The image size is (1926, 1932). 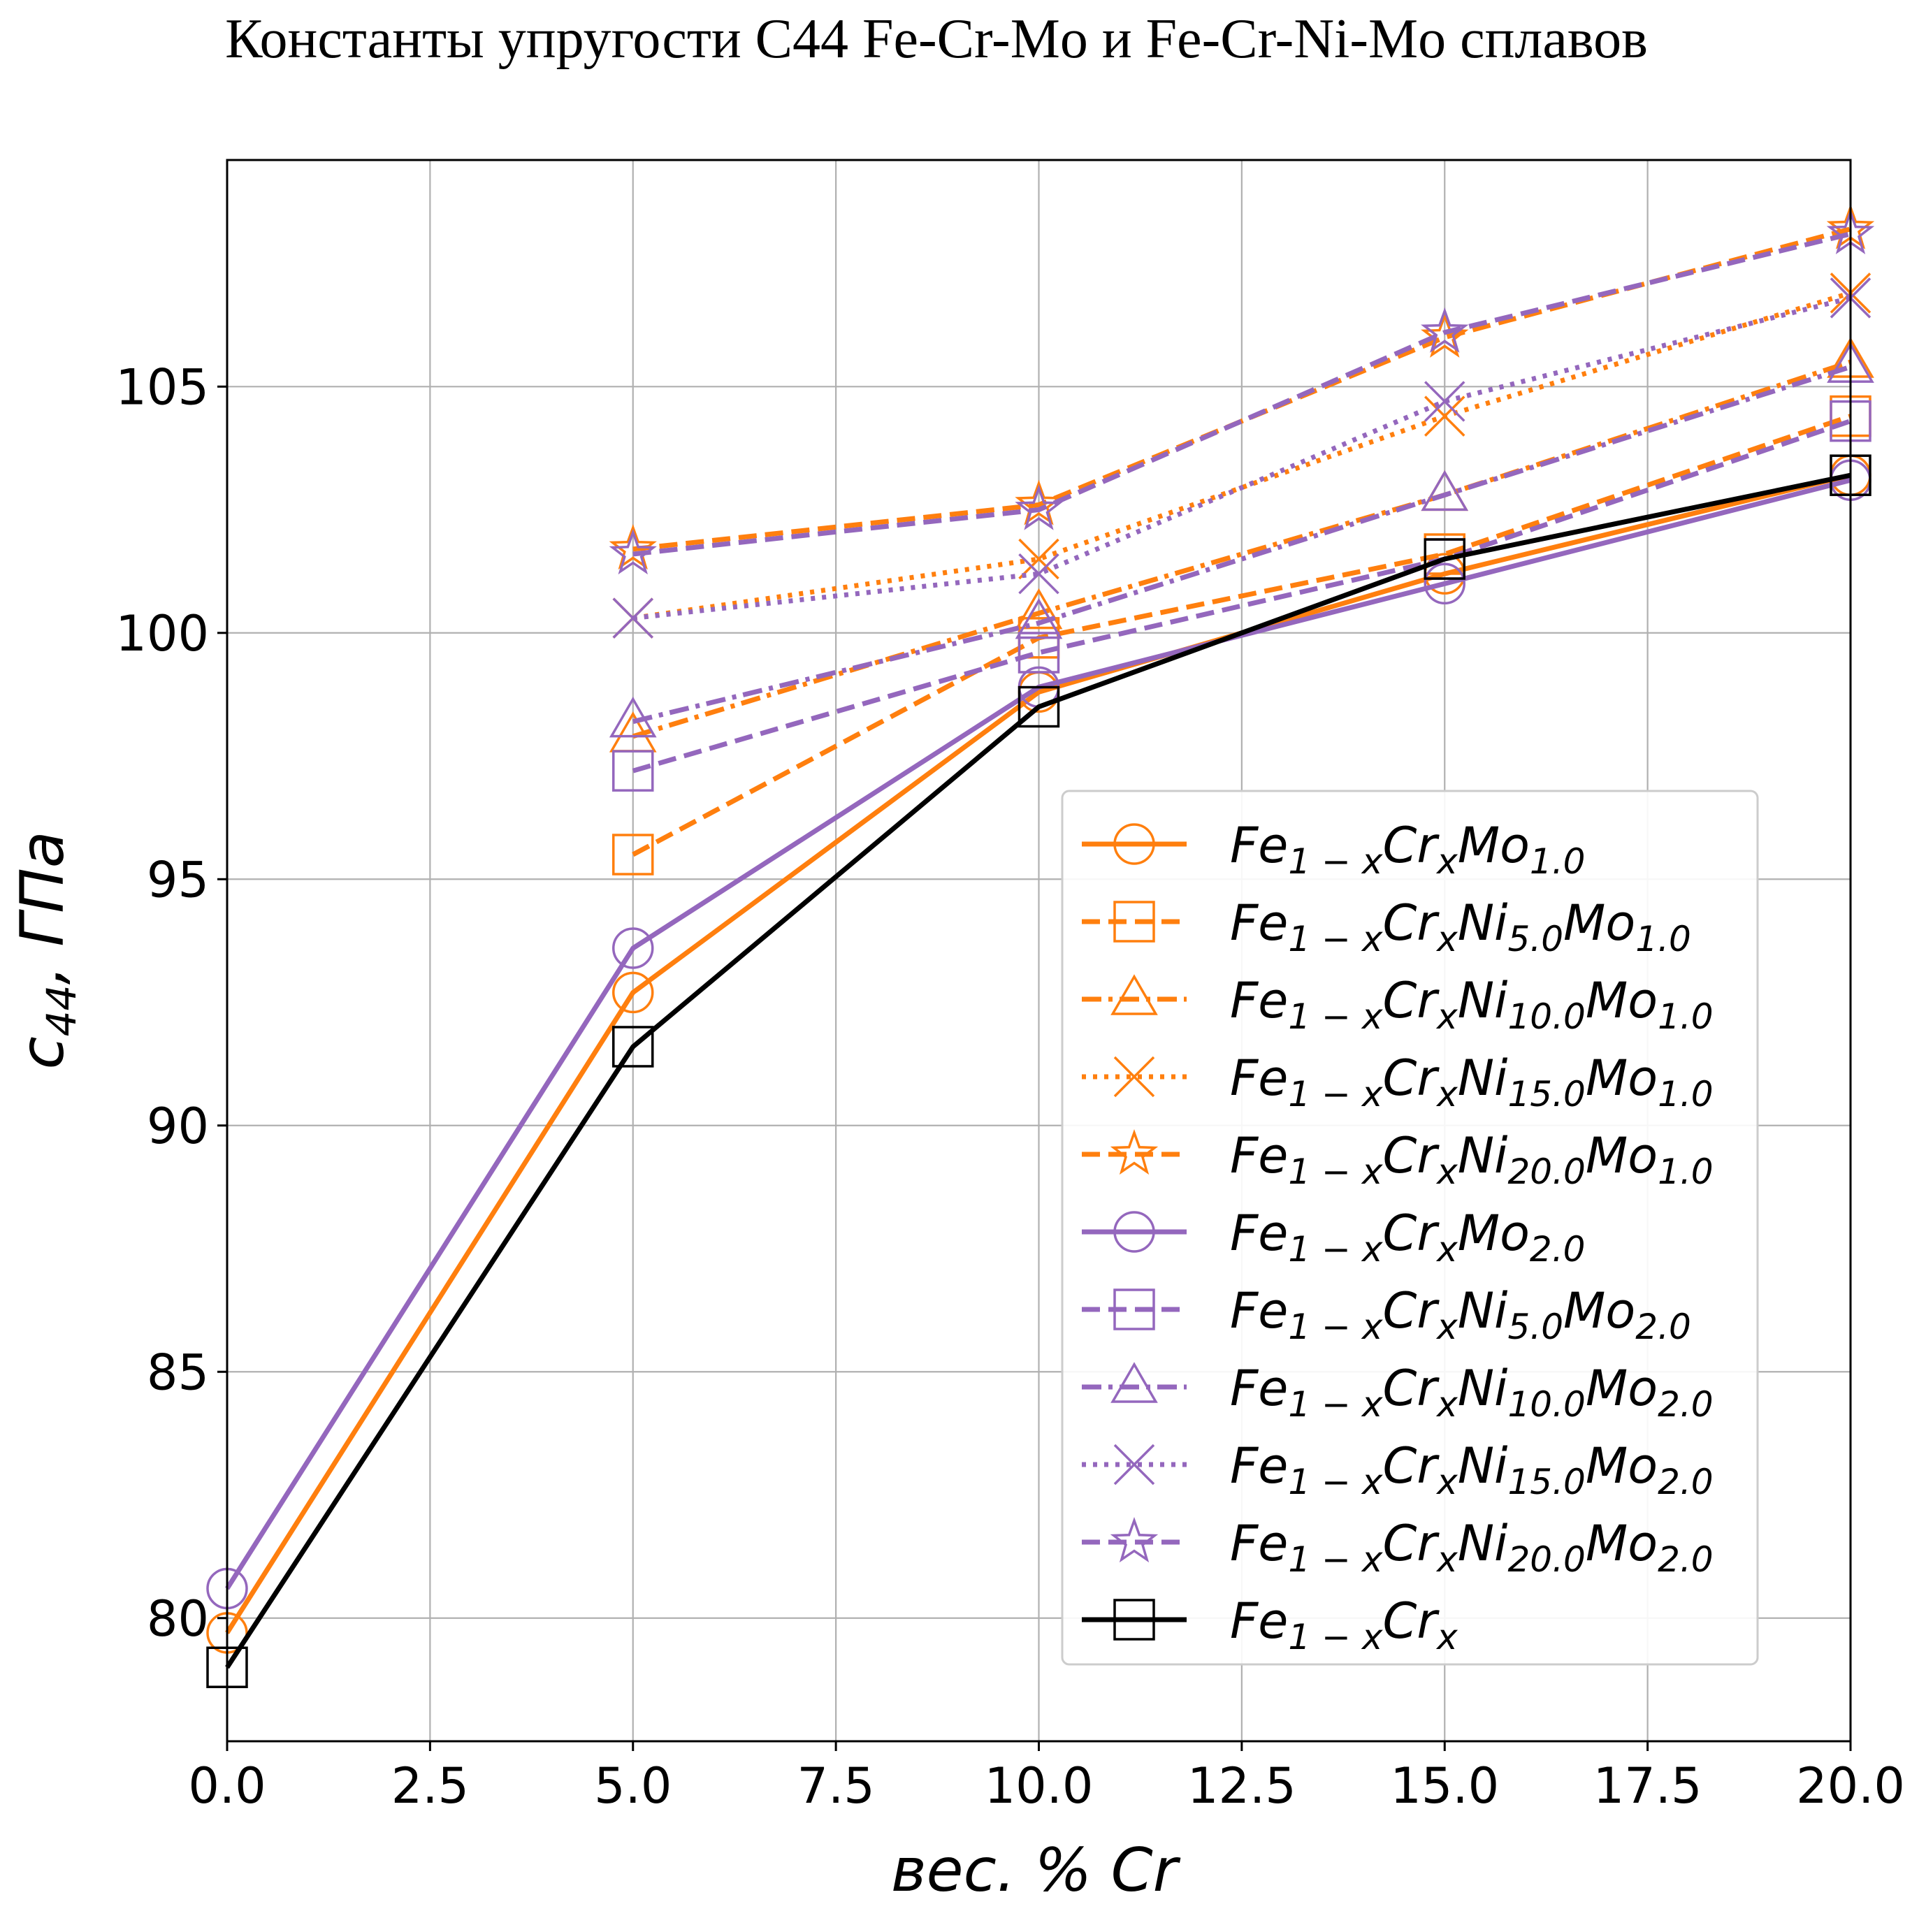 I want to click on legend-label-1: Fe1 − xCrxNi5.0Mo1.0, so click(x=1460, y=926).